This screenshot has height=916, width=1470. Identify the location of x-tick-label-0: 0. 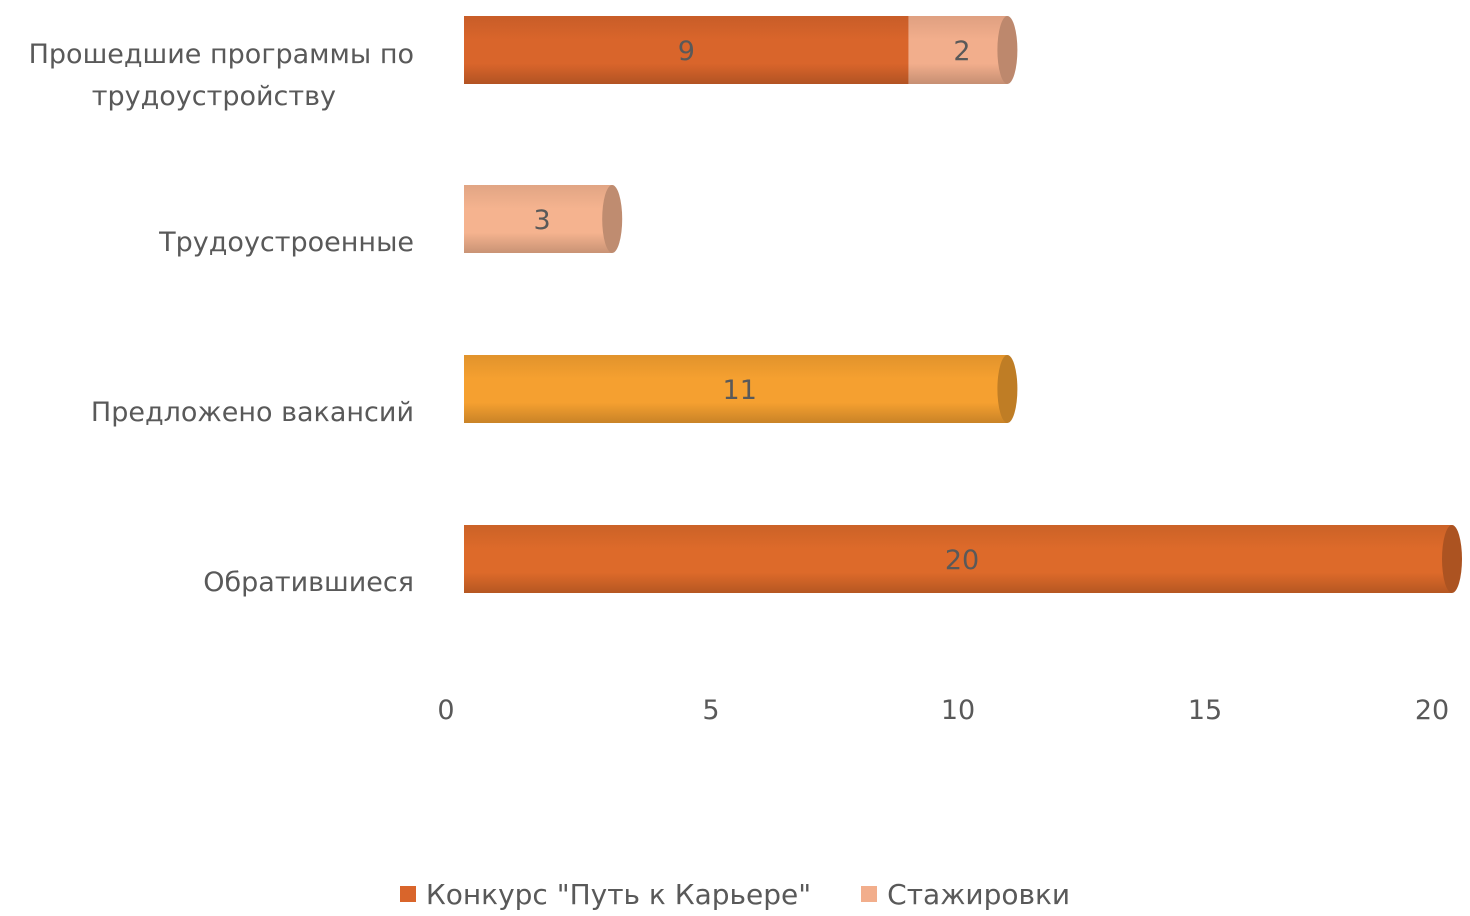
(445, 710).